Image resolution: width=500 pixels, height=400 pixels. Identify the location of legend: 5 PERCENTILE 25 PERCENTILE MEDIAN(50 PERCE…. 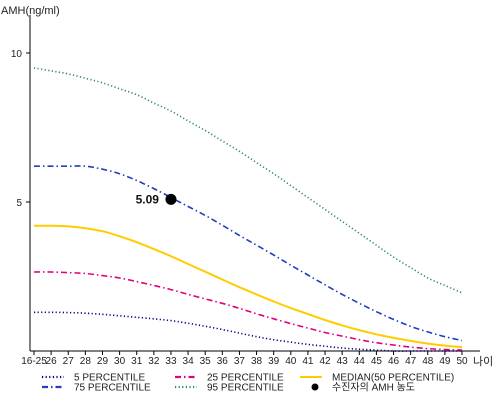
(248, 383).